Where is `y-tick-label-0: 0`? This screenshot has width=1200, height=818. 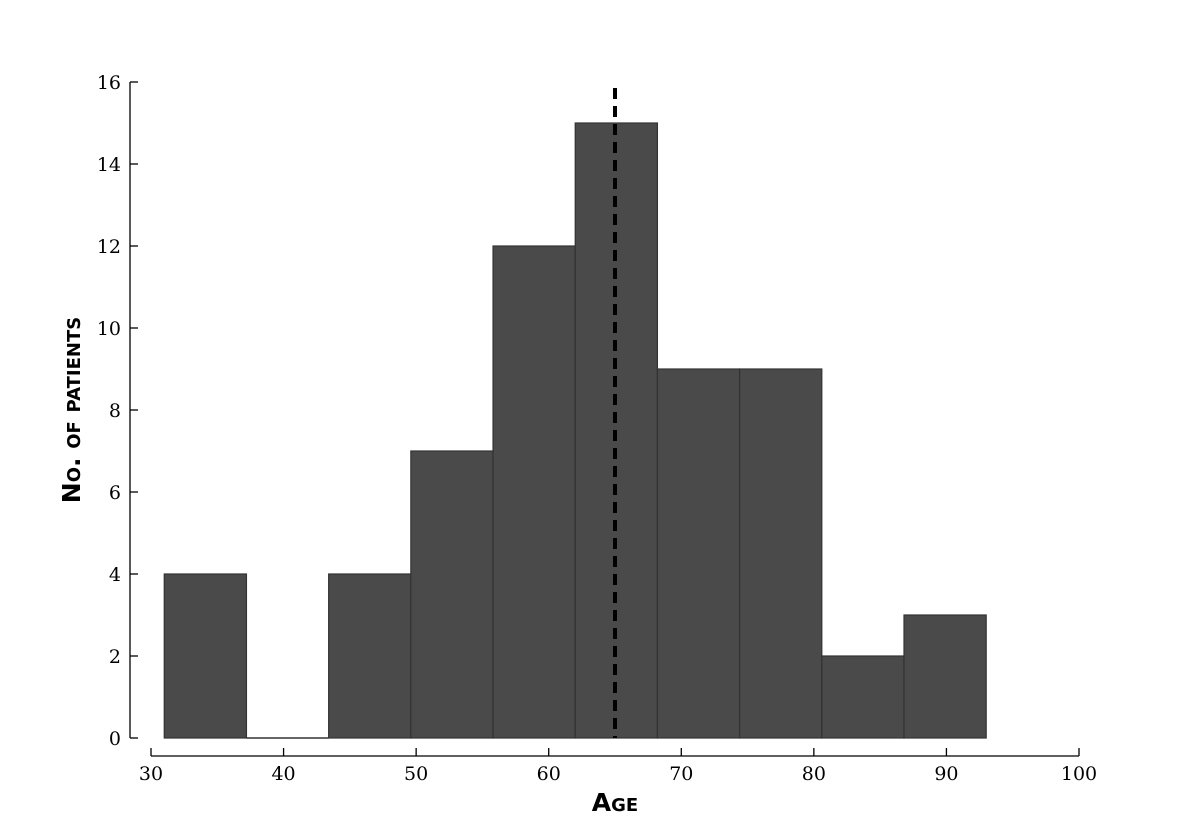
y-tick-label-0: 0 is located at coordinates (115, 739).